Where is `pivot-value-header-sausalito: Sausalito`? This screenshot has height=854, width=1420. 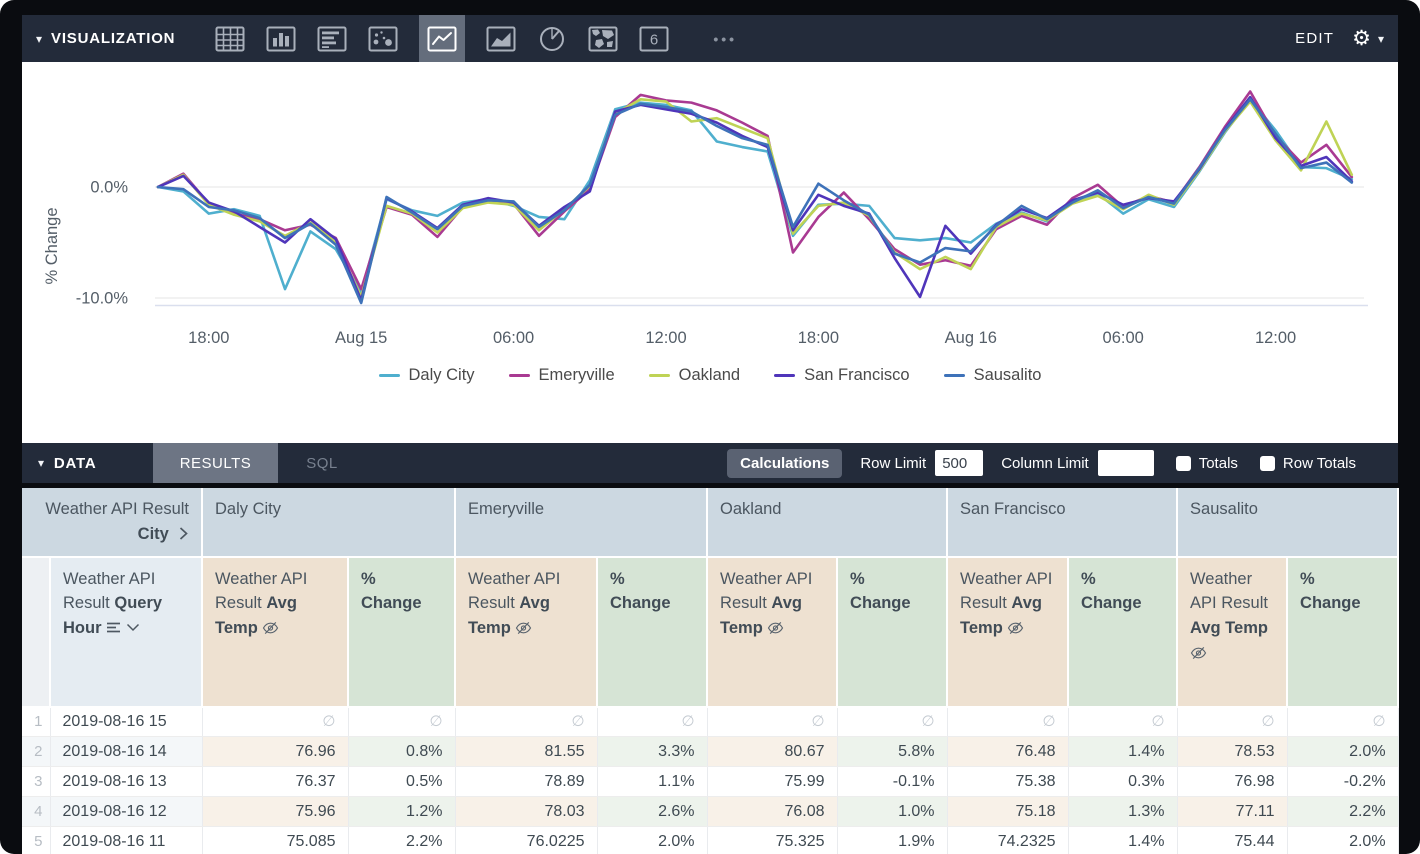
pivot-value-header-sausalito: Sausalito is located at coordinates (1288, 523).